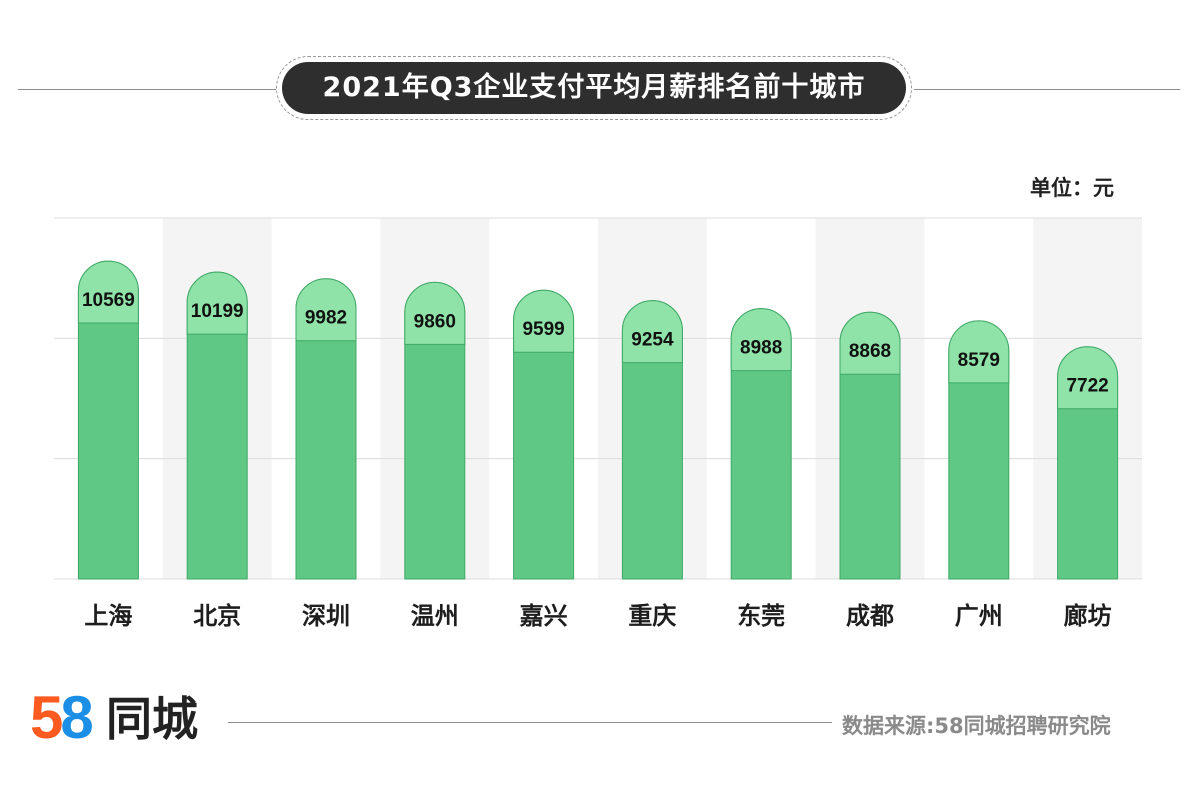 Image resolution: width=1200 pixels, height=799 pixels. What do you see at coordinates (326, 616) in the screenshot?
I see `category-label: 深圳` at bounding box center [326, 616].